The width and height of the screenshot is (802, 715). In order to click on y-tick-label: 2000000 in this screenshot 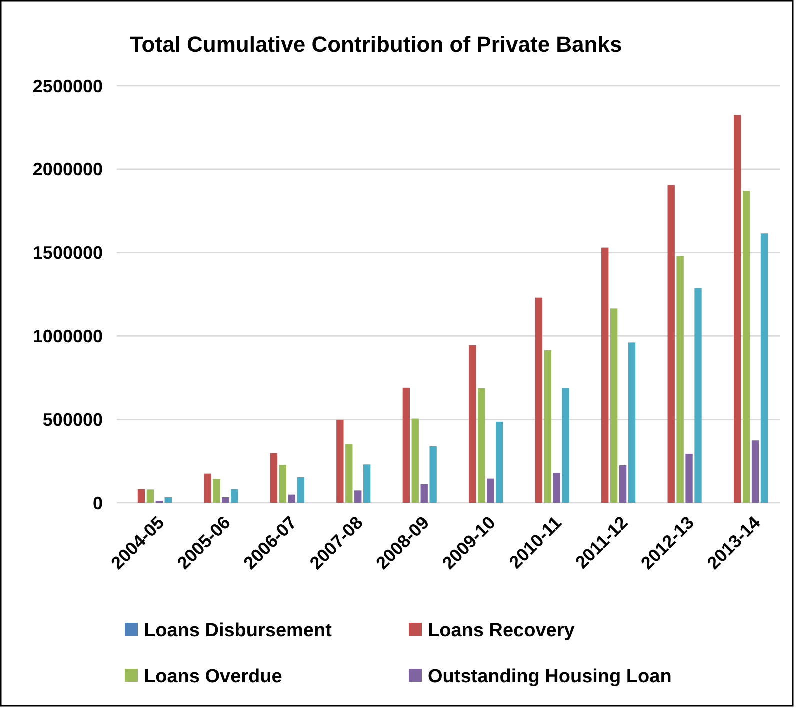, I will do `click(67, 170)`.